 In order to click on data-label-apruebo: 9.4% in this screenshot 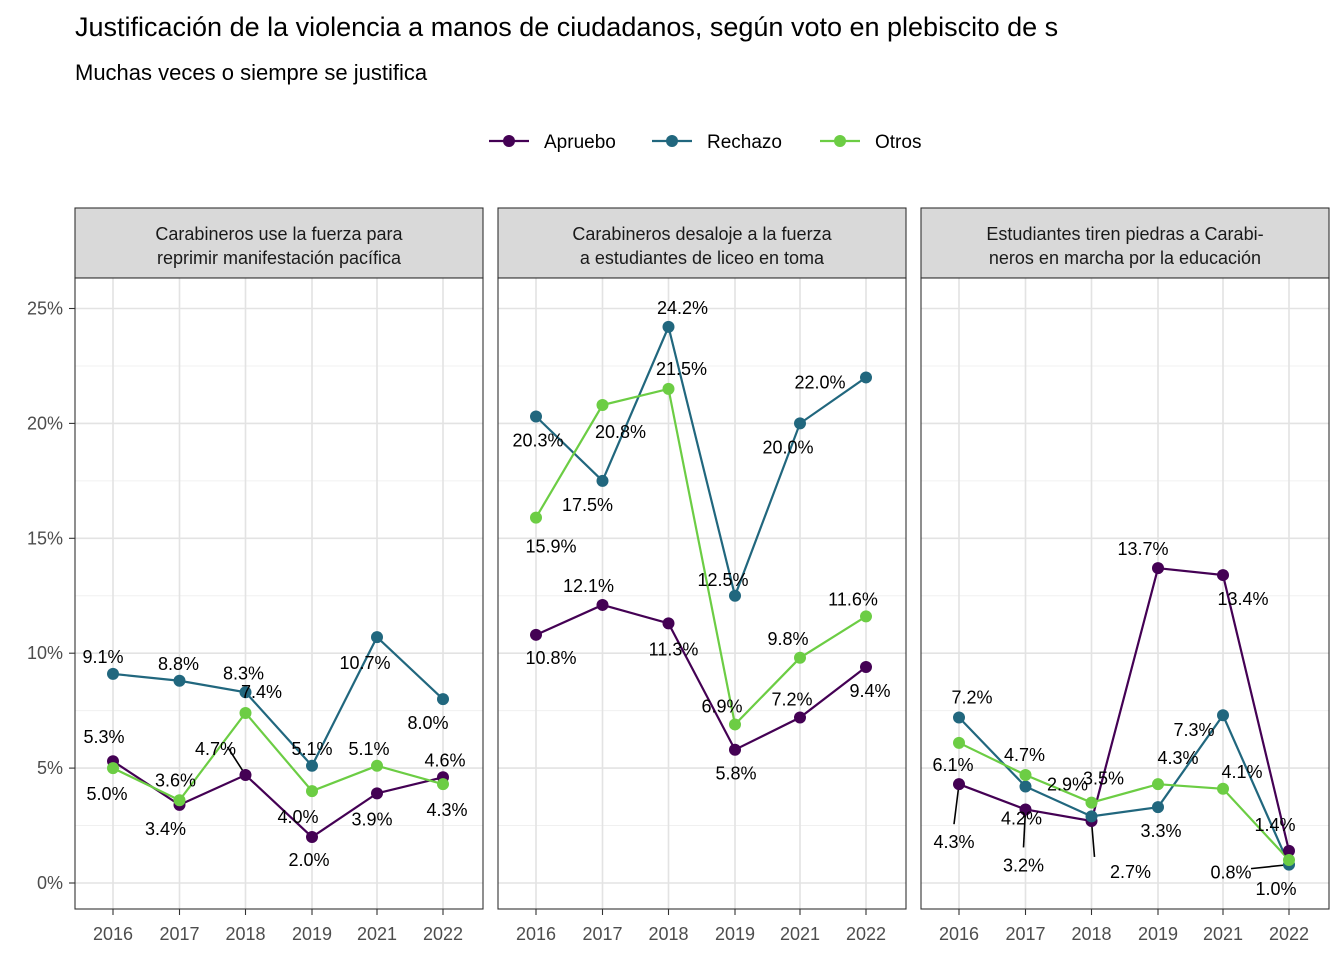, I will do `click(869, 691)`.